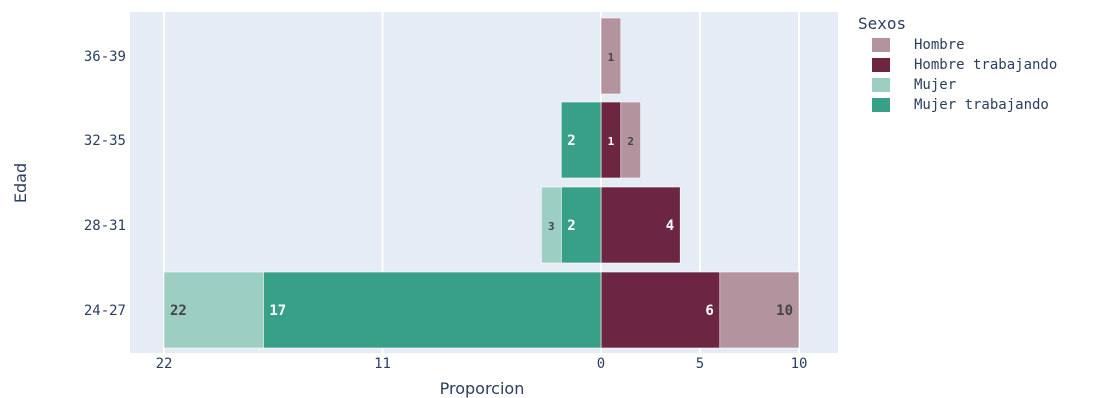  Describe the element at coordinates (382, 364) in the screenshot. I see `x-tick-label: 11` at that location.